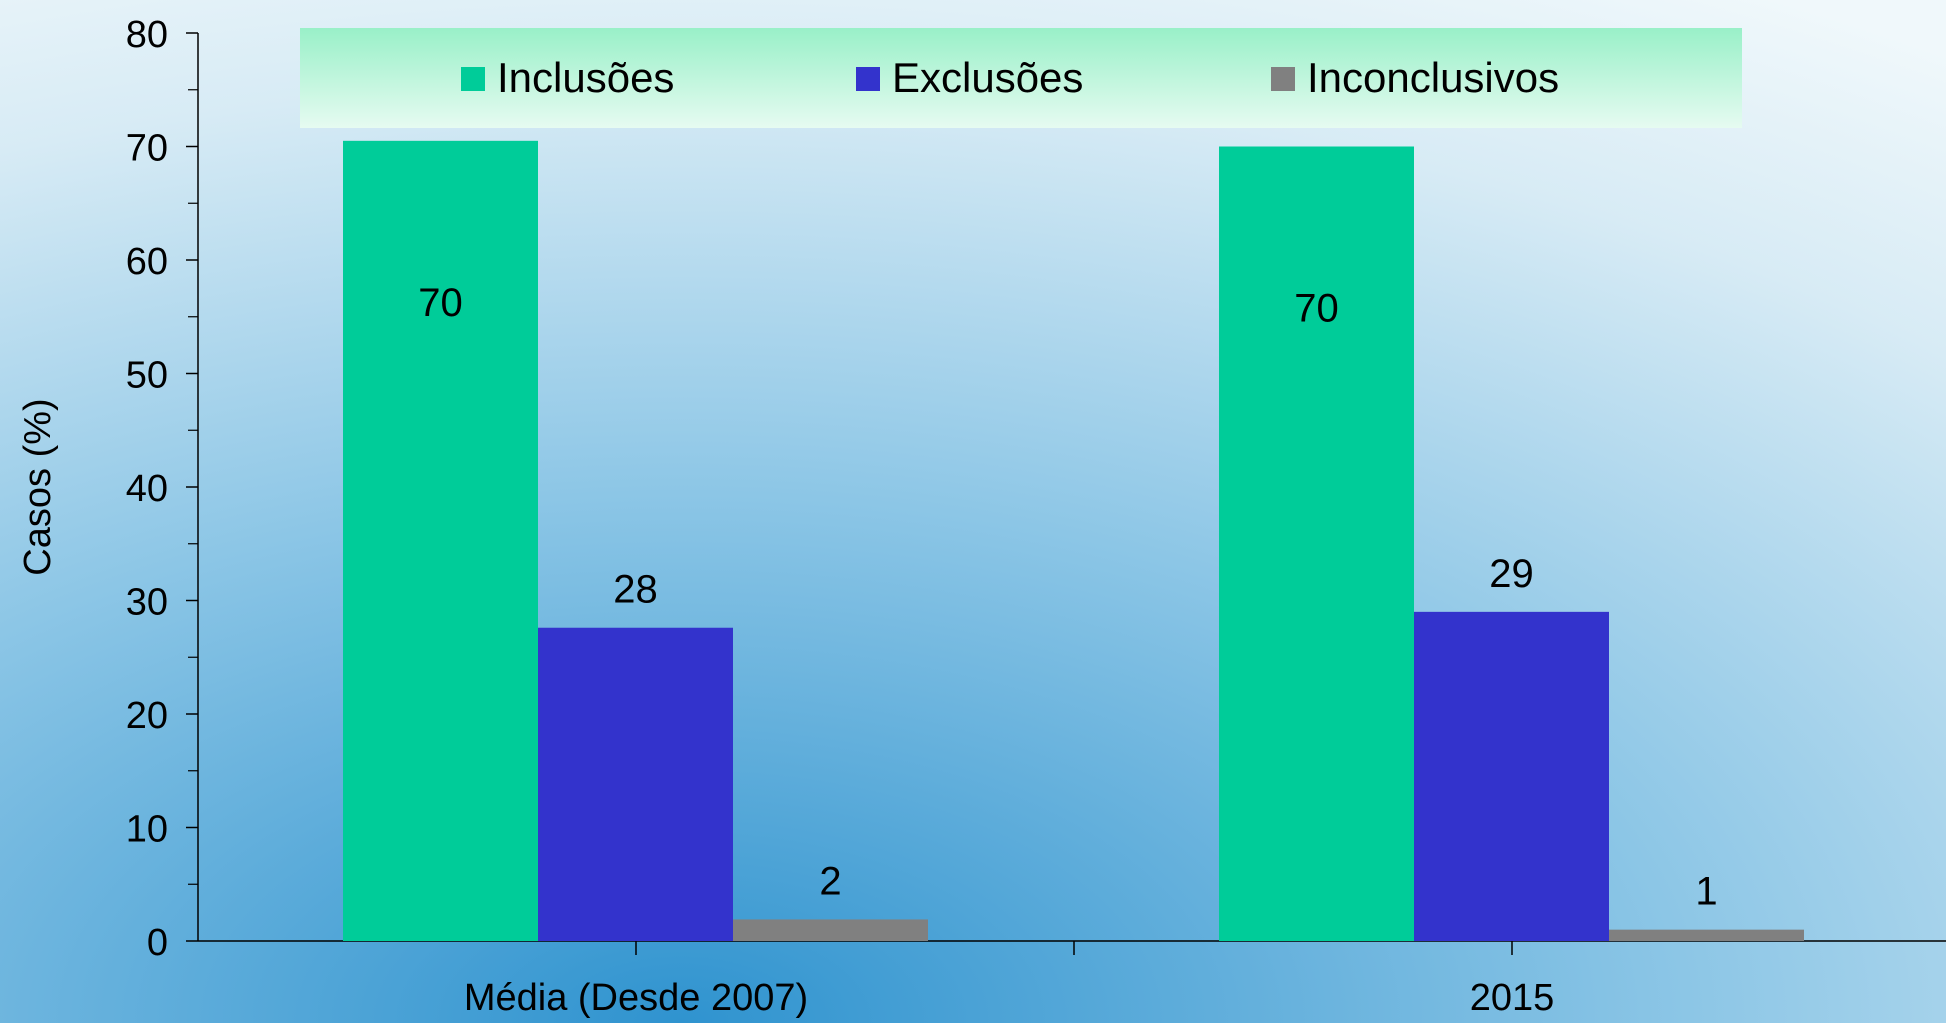 The width and height of the screenshot is (1946, 1023). Describe the element at coordinates (1706, 892) in the screenshot. I see `data-label: 1` at that location.